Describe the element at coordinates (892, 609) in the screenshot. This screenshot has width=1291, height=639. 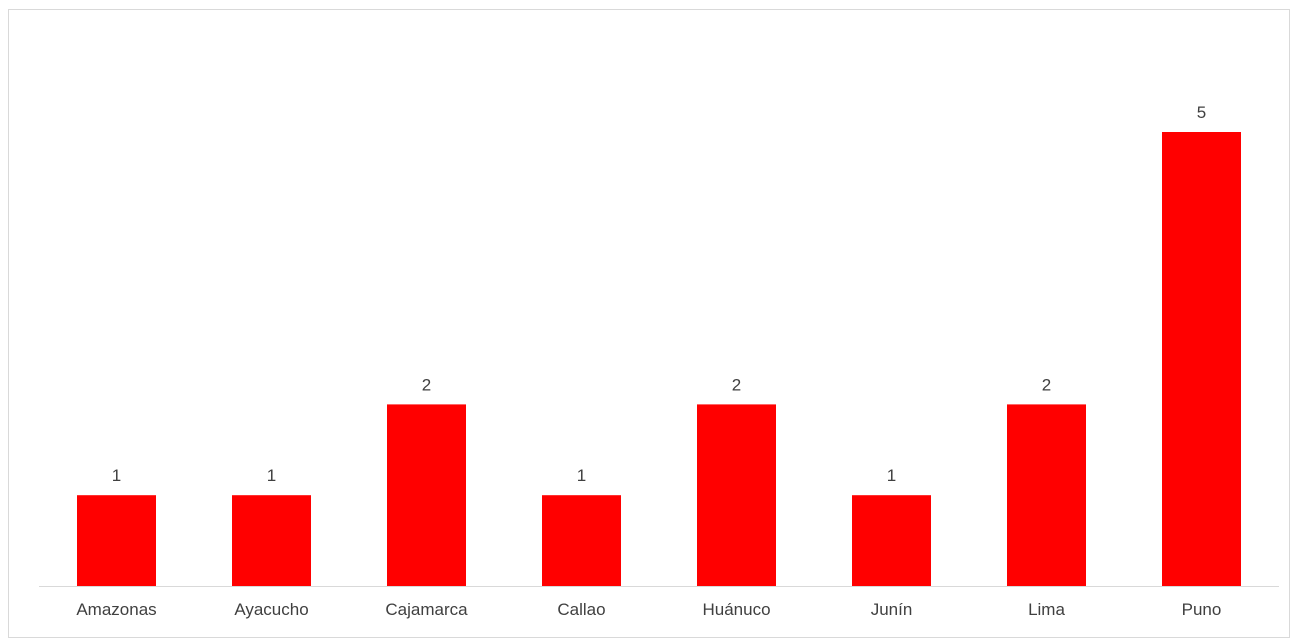
I see `x-tick-label-junín: Junín` at that location.